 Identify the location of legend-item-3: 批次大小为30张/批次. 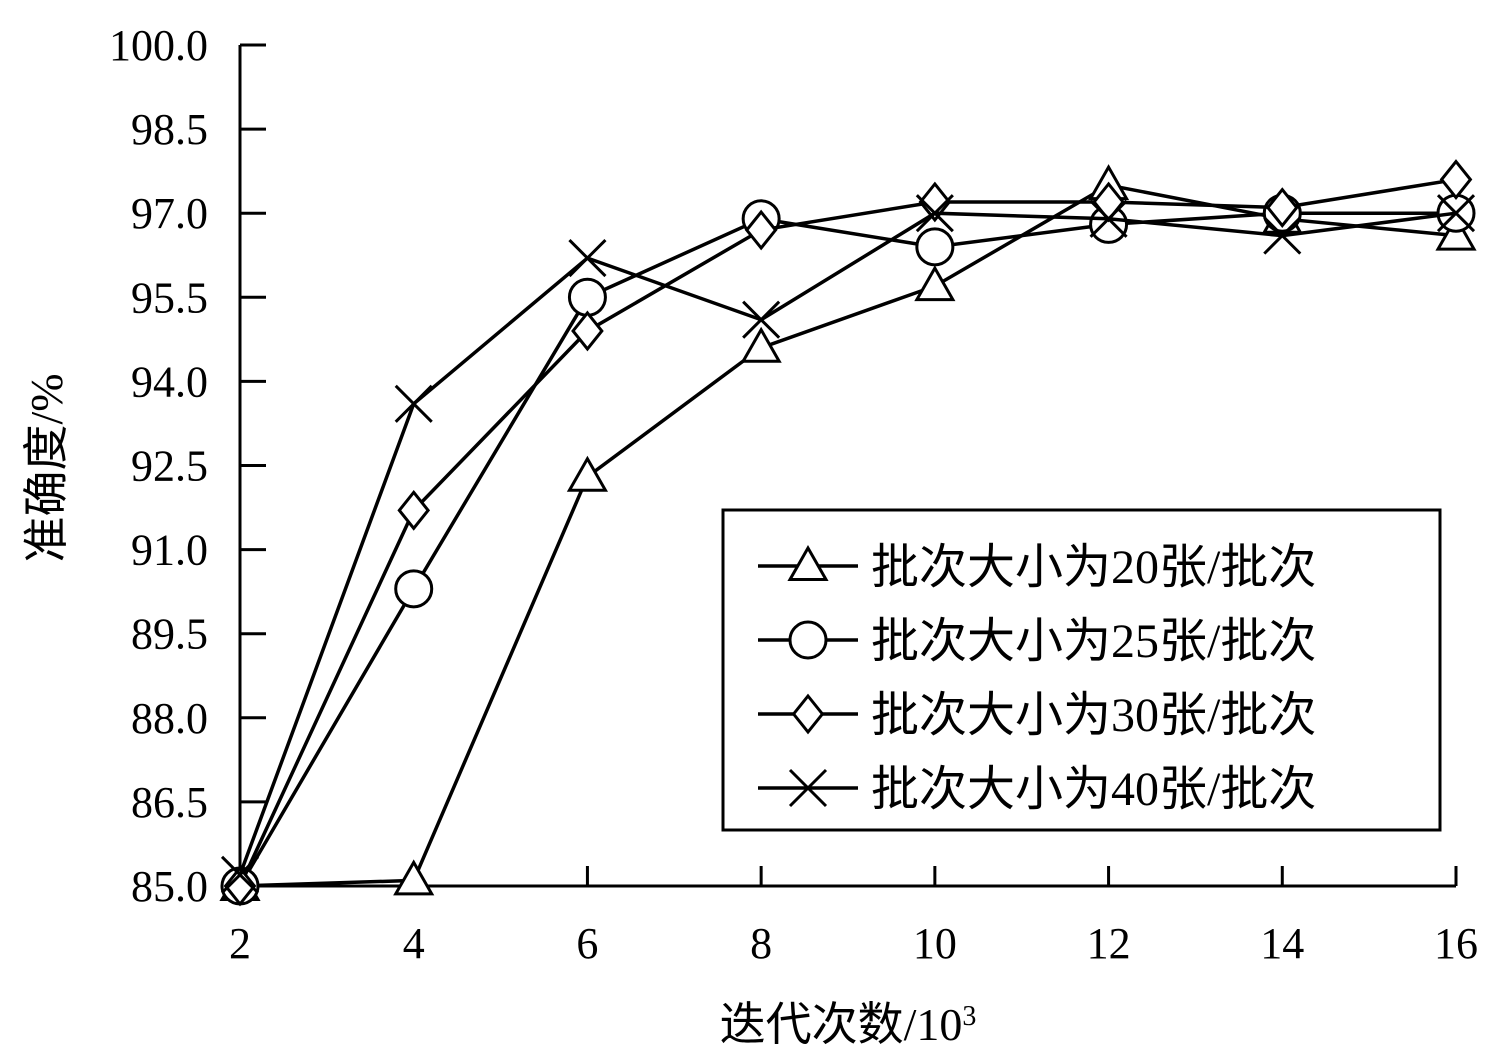
(1037, 715).